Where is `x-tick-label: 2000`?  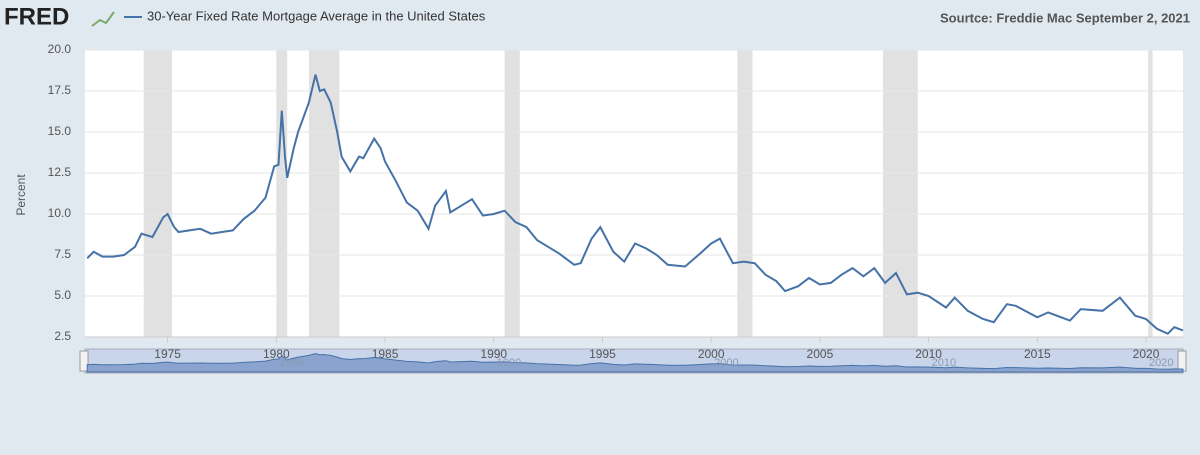 x-tick-label: 2000 is located at coordinates (711, 354).